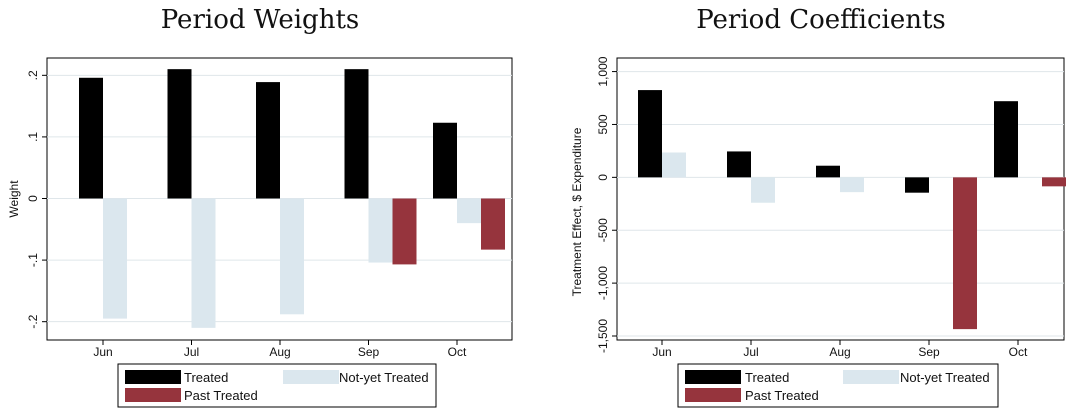 The height and width of the screenshot is (409, 1066). Describe the element at coordinates (603, 336) in the screenshot. I see `y-tick-label: -1,500` at that location.